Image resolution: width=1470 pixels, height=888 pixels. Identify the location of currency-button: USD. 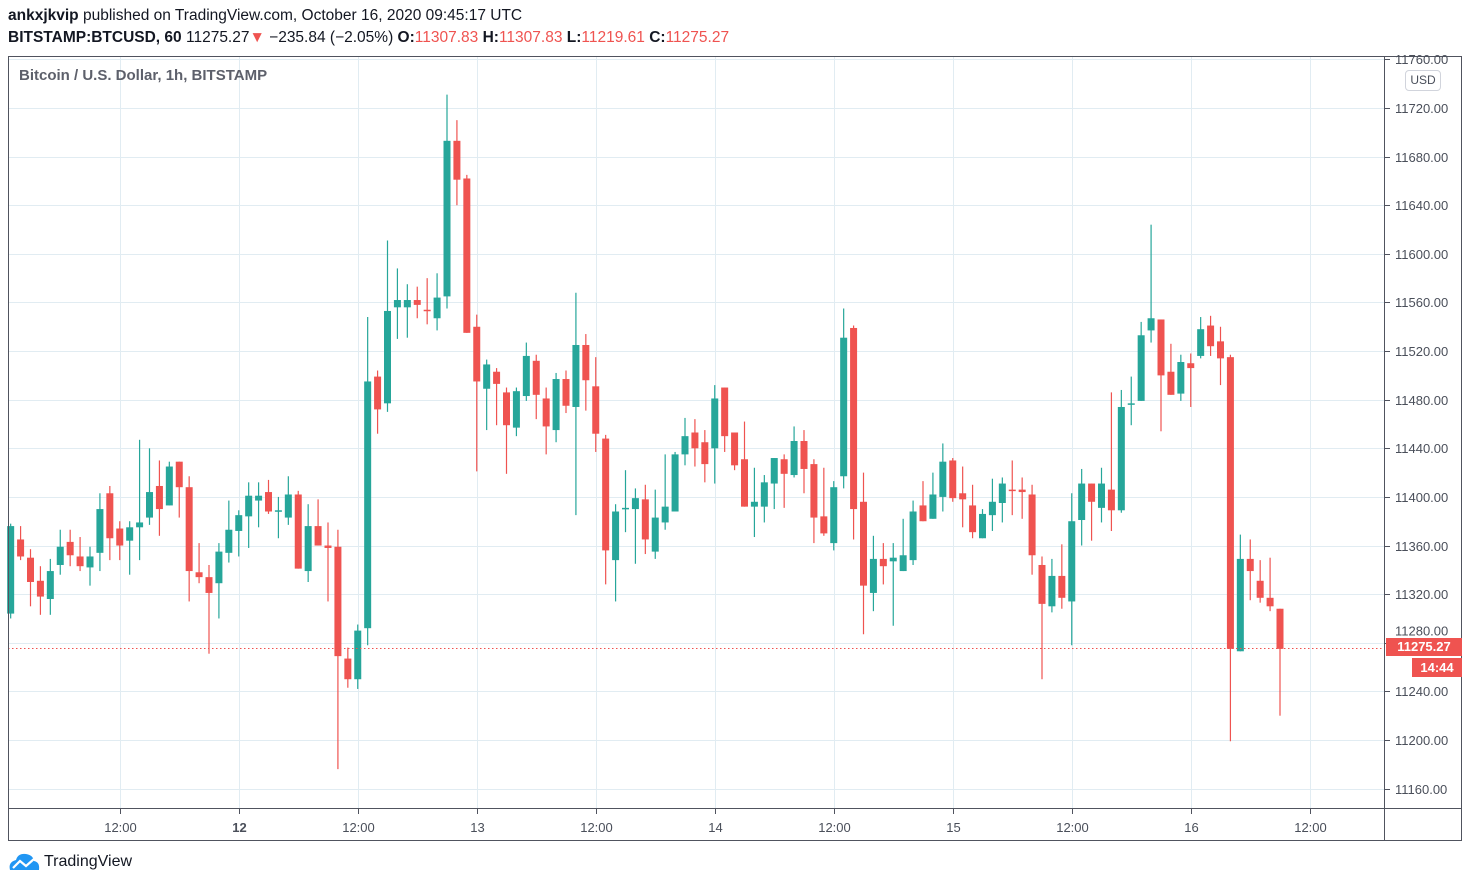
(1423, 80).